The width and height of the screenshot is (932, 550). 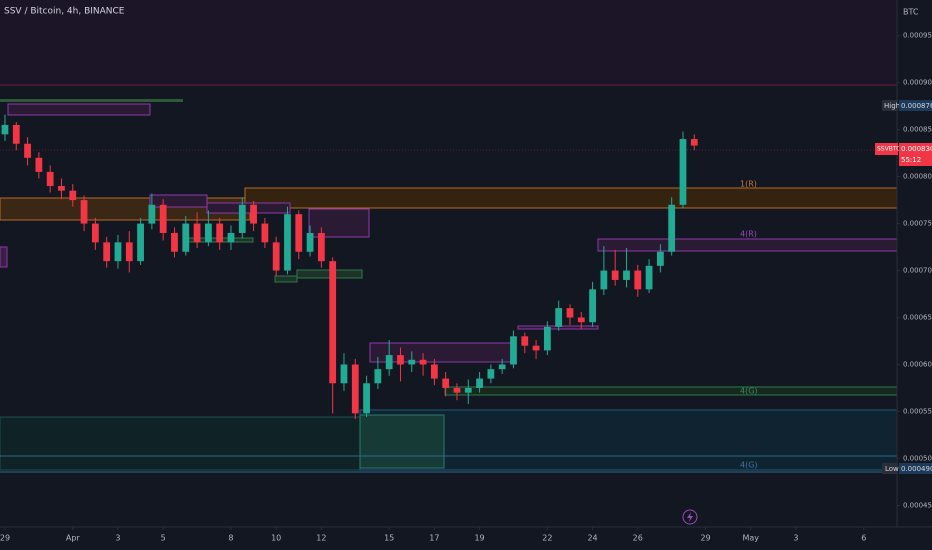 I want to click on y-tick-label: 0.0004500, so click(x=917, y=505).